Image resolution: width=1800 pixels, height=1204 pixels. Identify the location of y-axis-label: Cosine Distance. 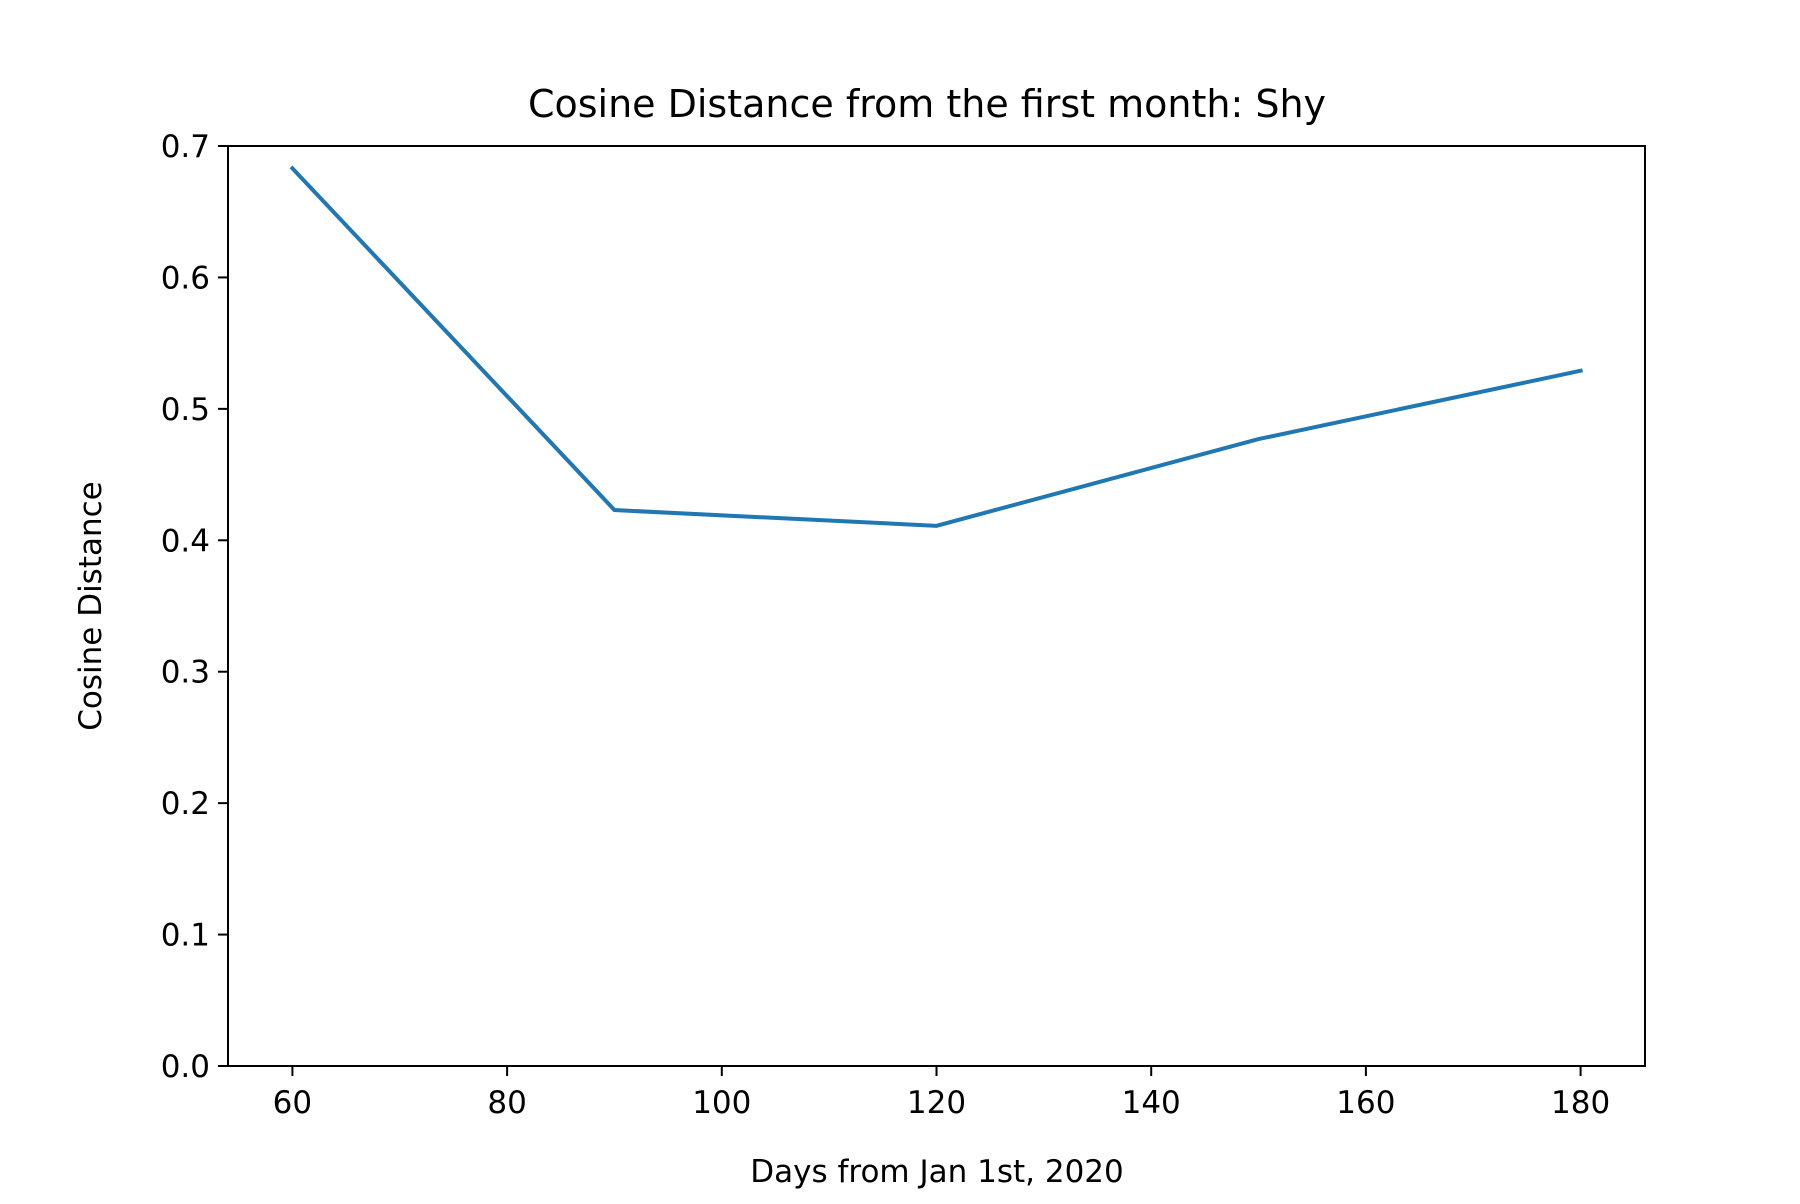
(91, 606).